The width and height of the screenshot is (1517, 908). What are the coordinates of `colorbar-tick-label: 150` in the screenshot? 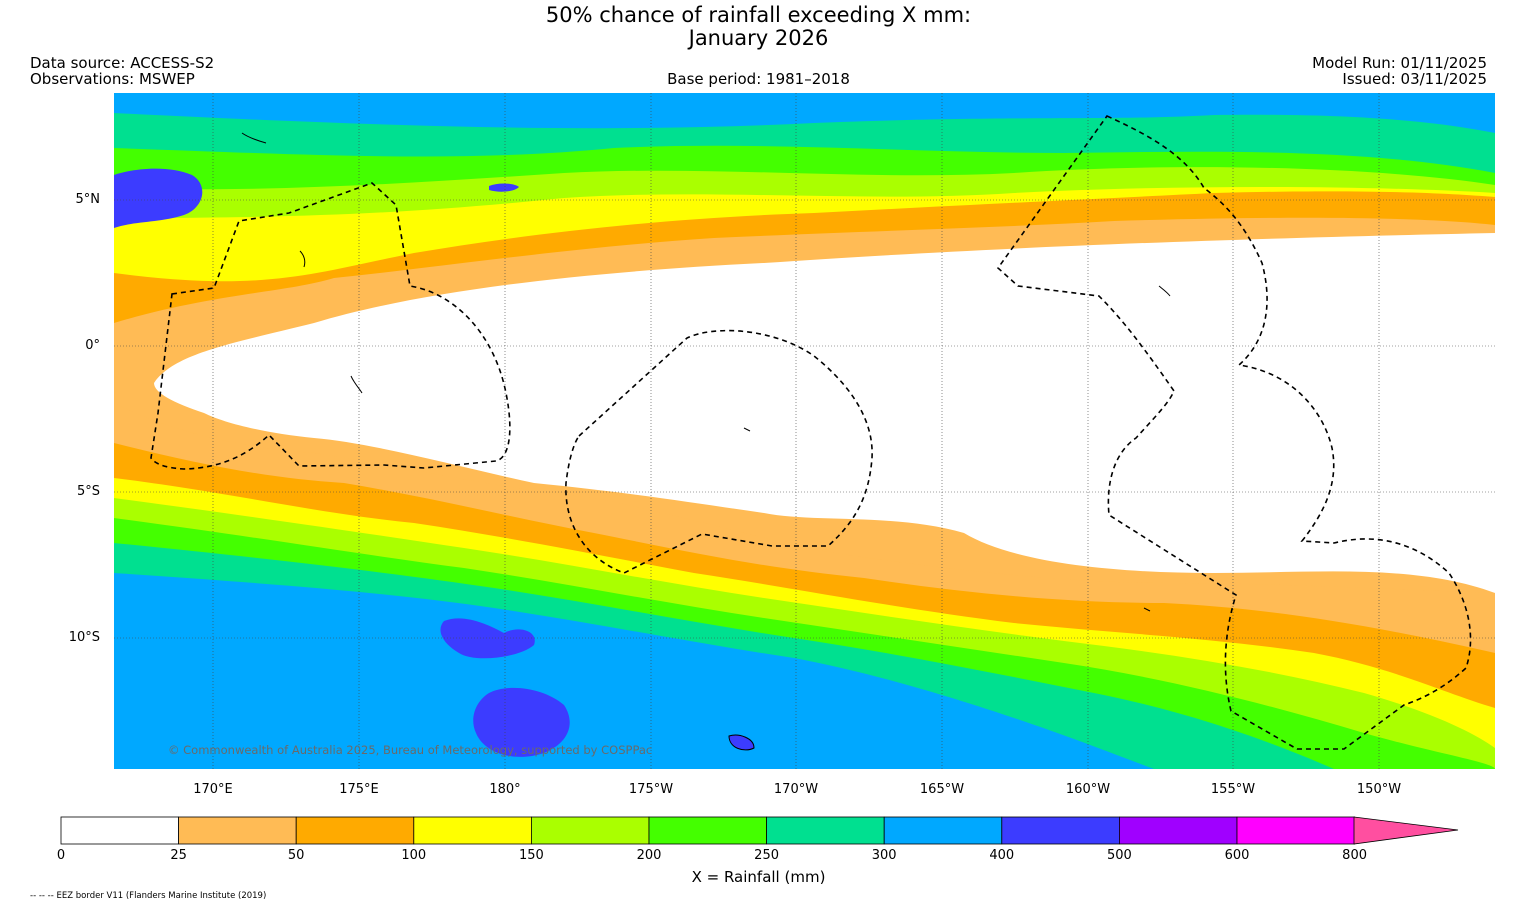 It's located at (531, 855).